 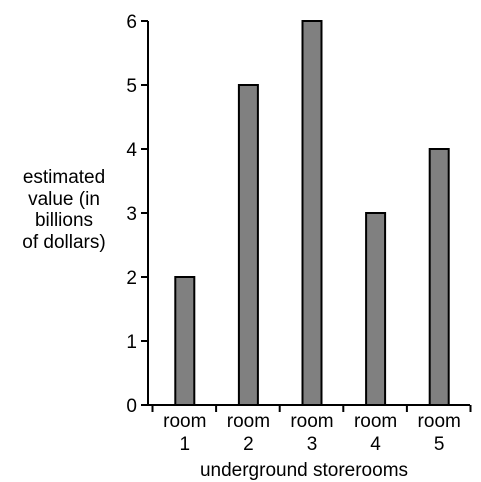 What do you see at coordinates (304, 470) in the screenshot?
I see `x-axis-label: underground storerooms` at bounding box center [304, 470].